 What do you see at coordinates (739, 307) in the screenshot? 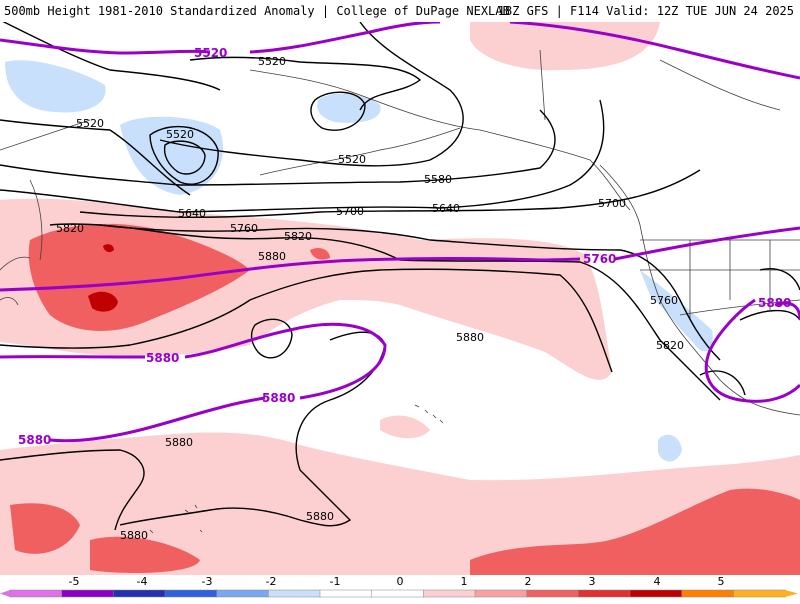
I see `mexico-border` at bounding box center [739, 307].